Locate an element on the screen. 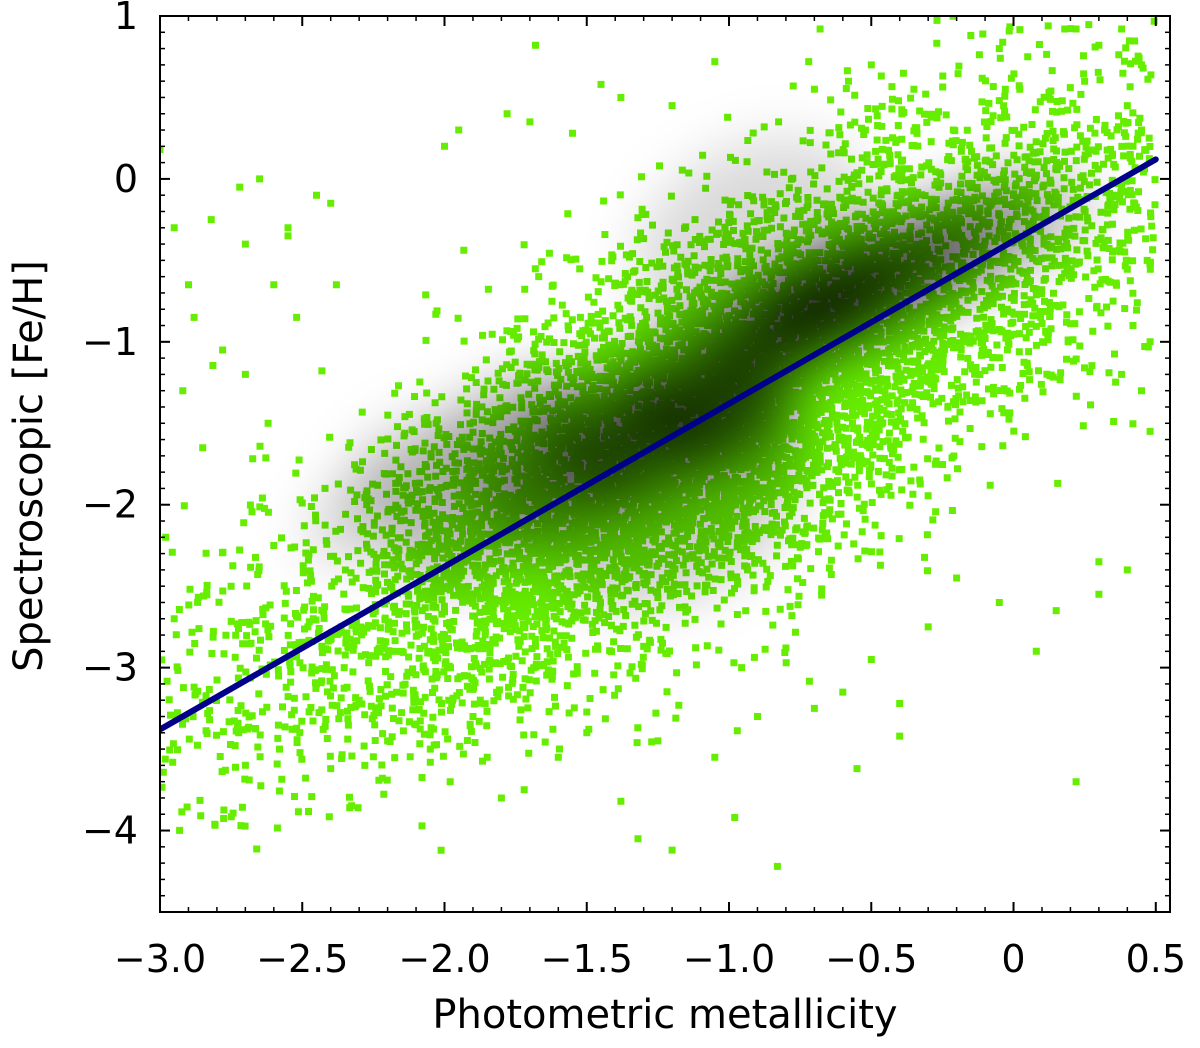  y-tick-label: −1 is located at coordinates (110, 342).